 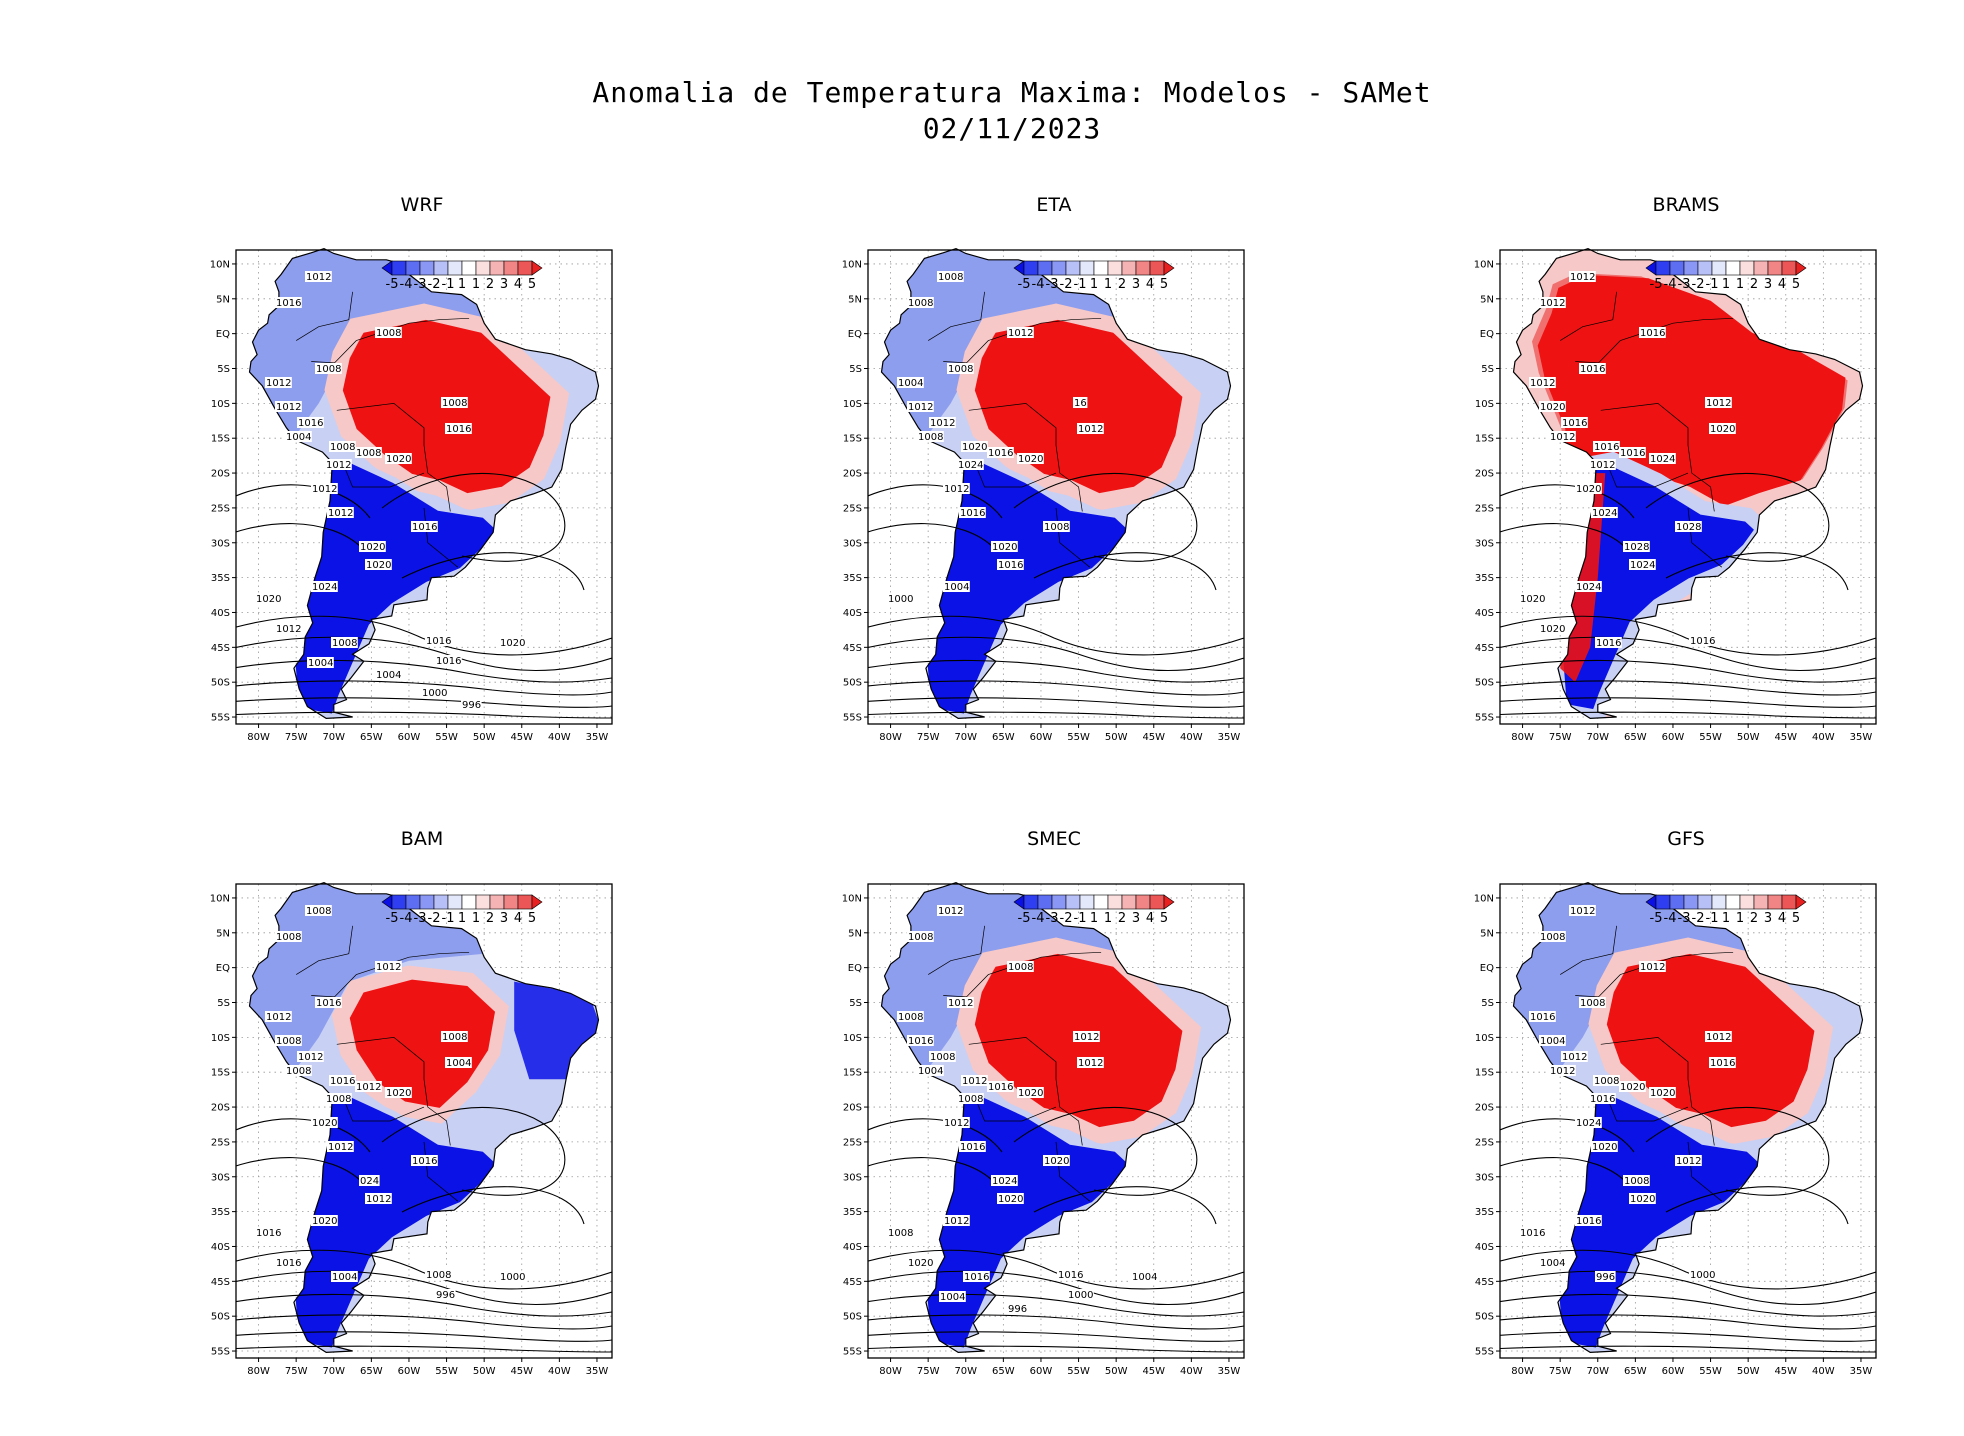 I want to click on lat-label: 25S, so click(x=852, y=1142).